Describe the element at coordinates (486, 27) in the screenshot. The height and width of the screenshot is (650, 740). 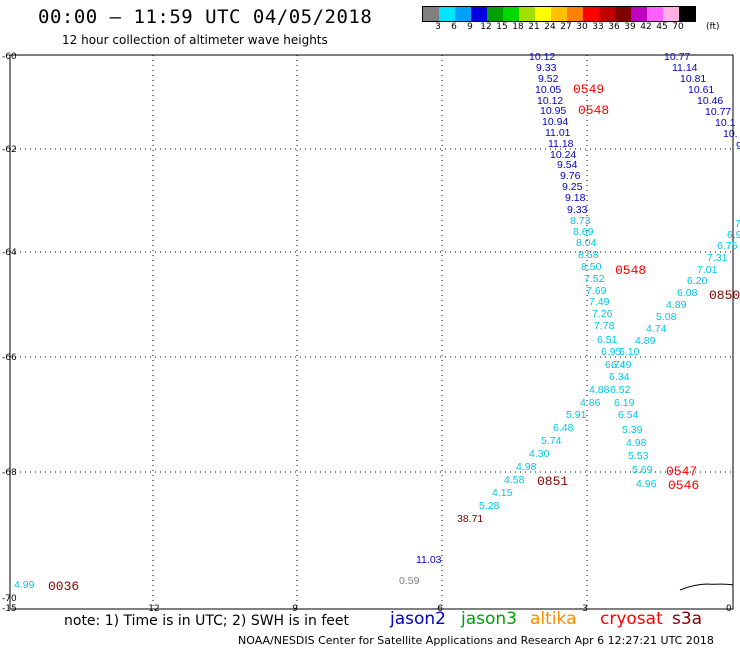
I see `color-scale-tick: 12` at that location.